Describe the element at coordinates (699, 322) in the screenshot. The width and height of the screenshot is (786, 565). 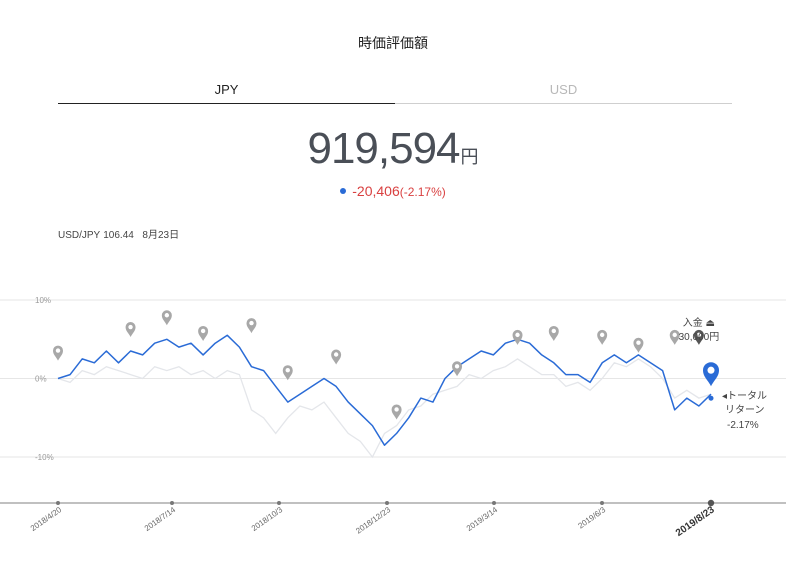
I see `deposit-title: 入金 ⏏` at that location.